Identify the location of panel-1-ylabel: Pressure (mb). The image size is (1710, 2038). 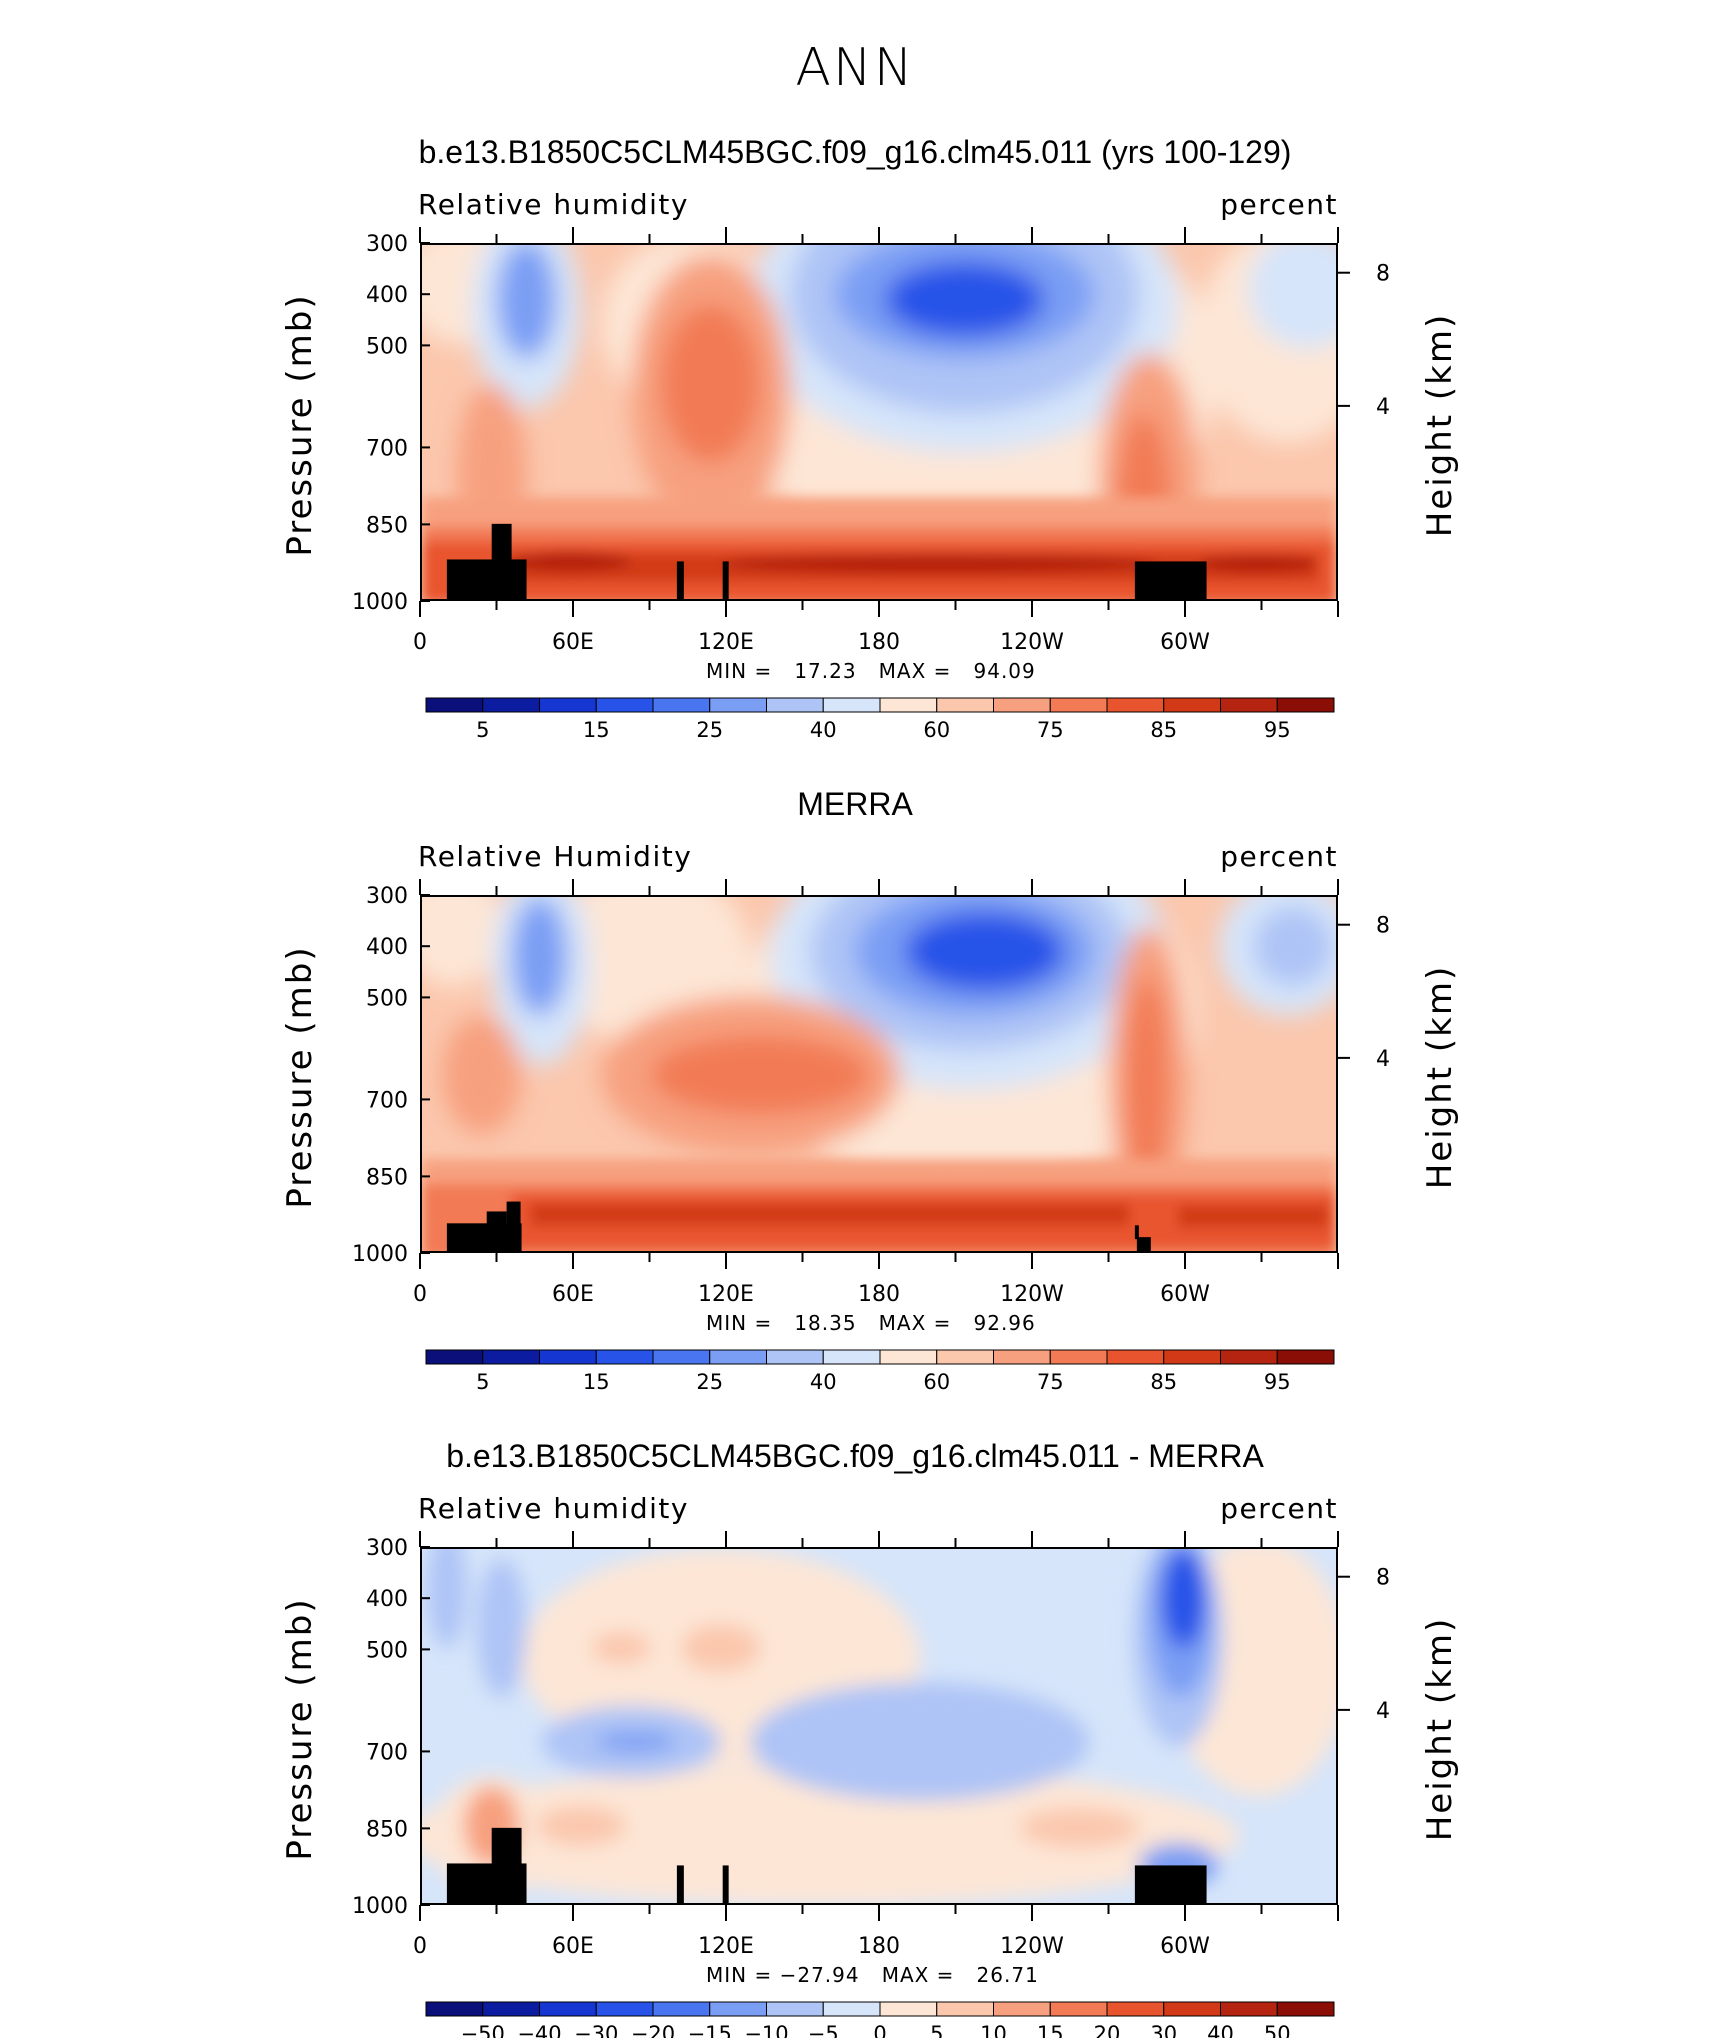
(300, 425).